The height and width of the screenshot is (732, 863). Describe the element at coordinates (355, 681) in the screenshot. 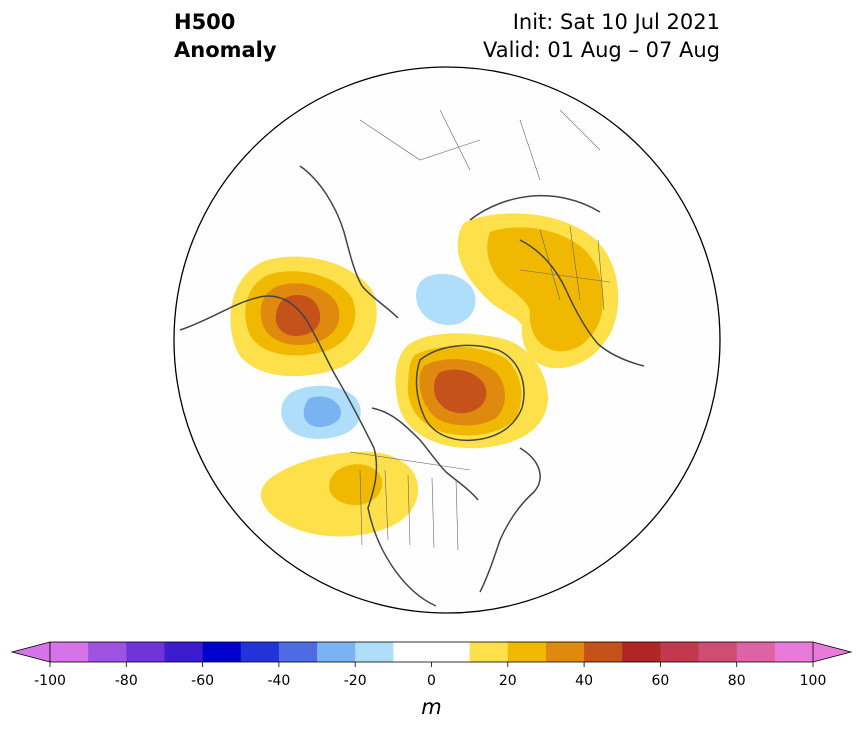

I see `colorbar-tick-label: -20` at that location.